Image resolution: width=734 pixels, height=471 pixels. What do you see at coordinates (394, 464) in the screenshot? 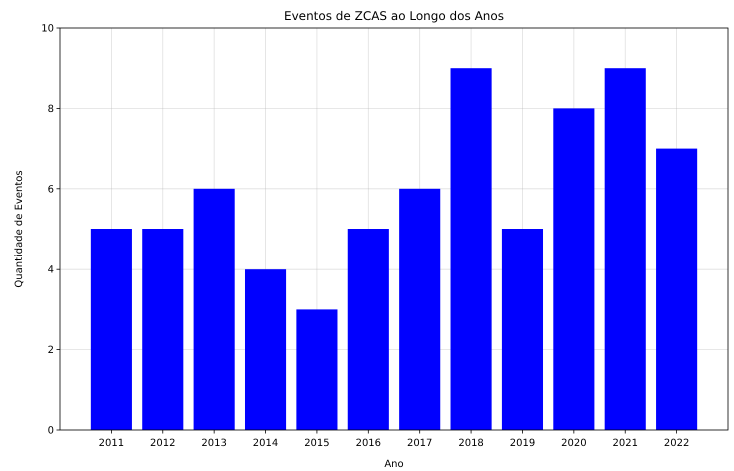
I see `x-axis-title: Ano` at bounding box center [394, 464].